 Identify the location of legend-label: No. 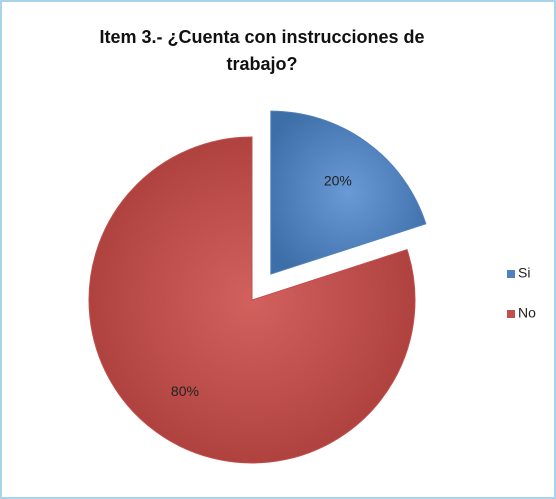
(527, 313).